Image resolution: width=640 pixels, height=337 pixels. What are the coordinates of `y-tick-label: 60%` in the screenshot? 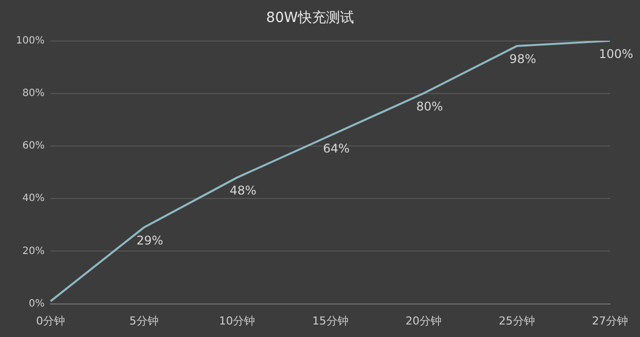 It's located at (33, 146).